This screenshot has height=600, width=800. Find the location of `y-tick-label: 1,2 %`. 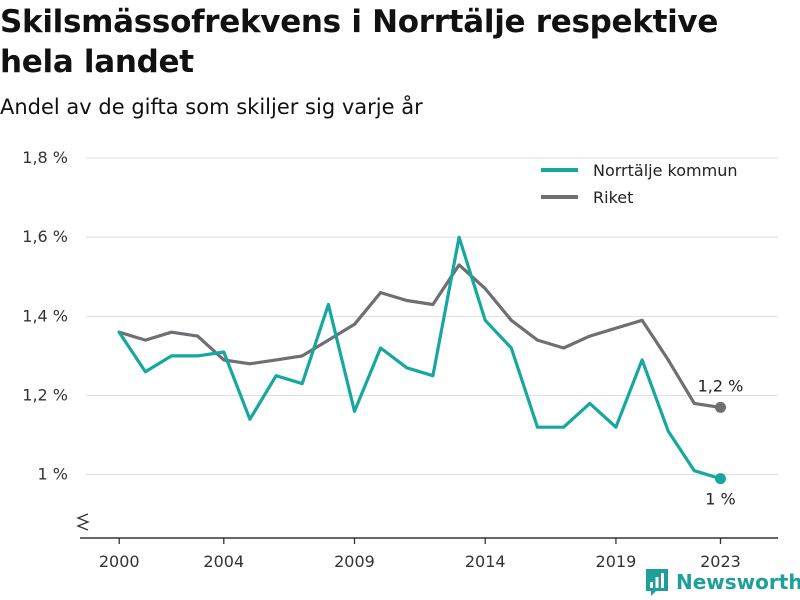

y-tick-label: 1,2 % is located at coordinates (45, 395).